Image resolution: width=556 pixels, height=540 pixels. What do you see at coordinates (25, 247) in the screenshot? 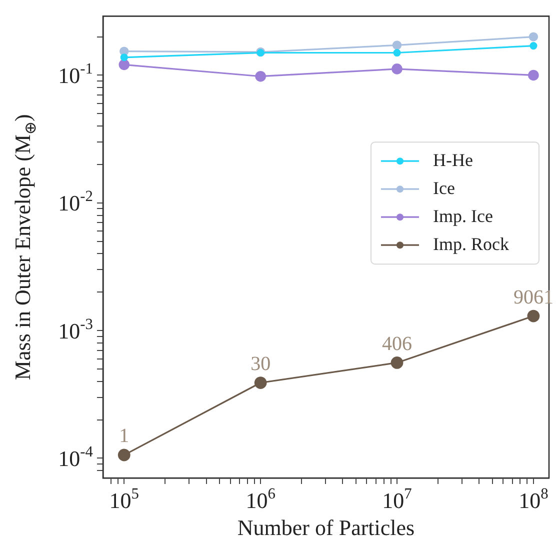
I see `y-axis-title: Mass in Outer Envelope (M⊕)` at bounding box center [25, 247].